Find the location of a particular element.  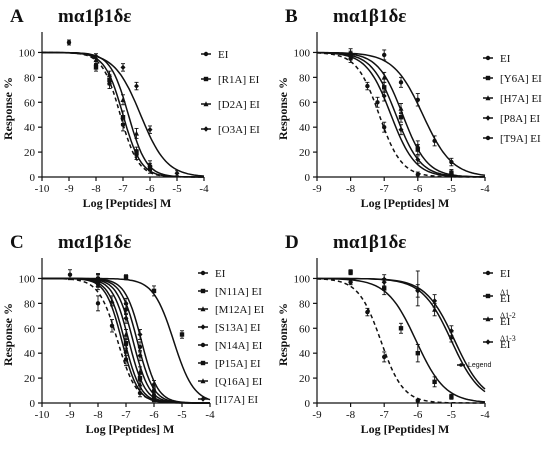

y-tick-label: 60 is located at coordinates (30, 329).